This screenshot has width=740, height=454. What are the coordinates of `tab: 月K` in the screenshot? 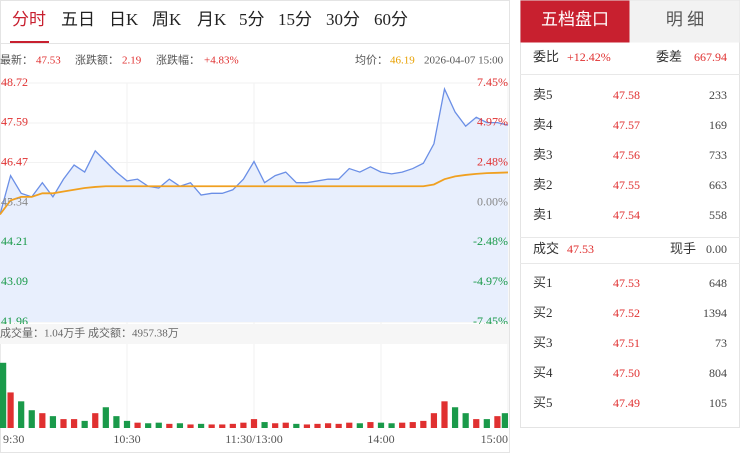 It's located at (212, 19).